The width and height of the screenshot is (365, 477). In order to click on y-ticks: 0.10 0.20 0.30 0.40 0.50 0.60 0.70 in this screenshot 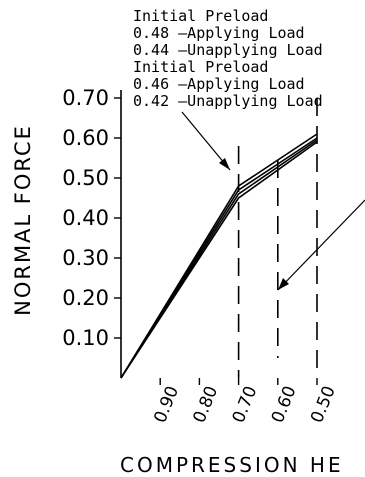, I will do `click(91, 218)`.